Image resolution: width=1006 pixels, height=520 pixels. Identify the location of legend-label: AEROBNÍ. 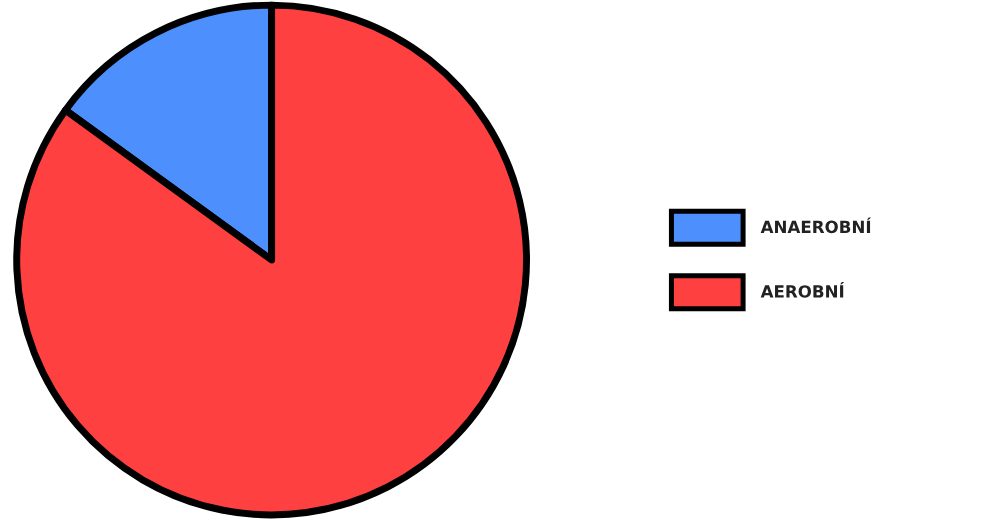
(802, 290).